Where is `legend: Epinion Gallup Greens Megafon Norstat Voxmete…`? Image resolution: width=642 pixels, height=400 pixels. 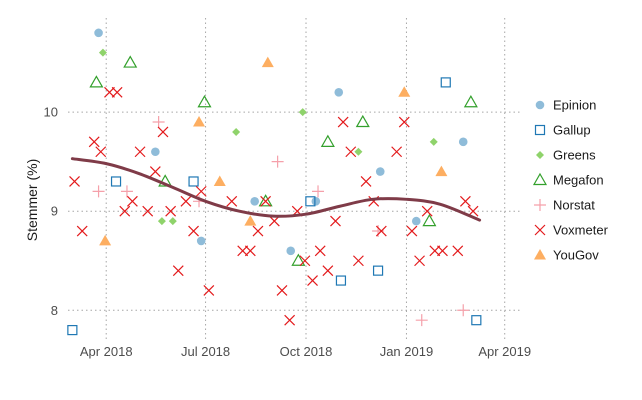 legend: Epinion Gallup Greens Megafon Norstat Voxmete… is located at coordinates (570, 180).